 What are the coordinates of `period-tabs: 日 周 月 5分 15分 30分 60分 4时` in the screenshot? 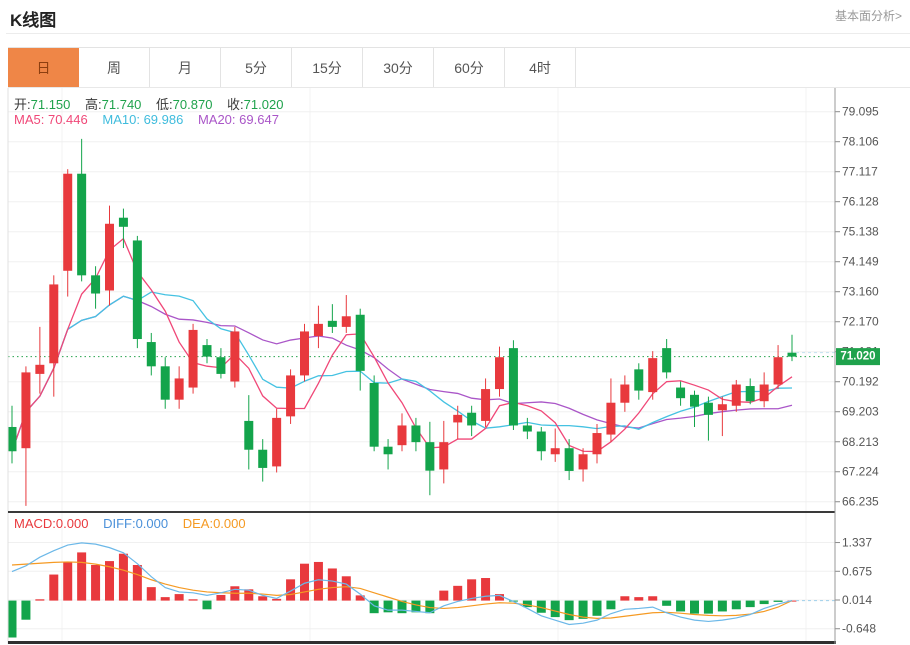 It's located at (459, 67).